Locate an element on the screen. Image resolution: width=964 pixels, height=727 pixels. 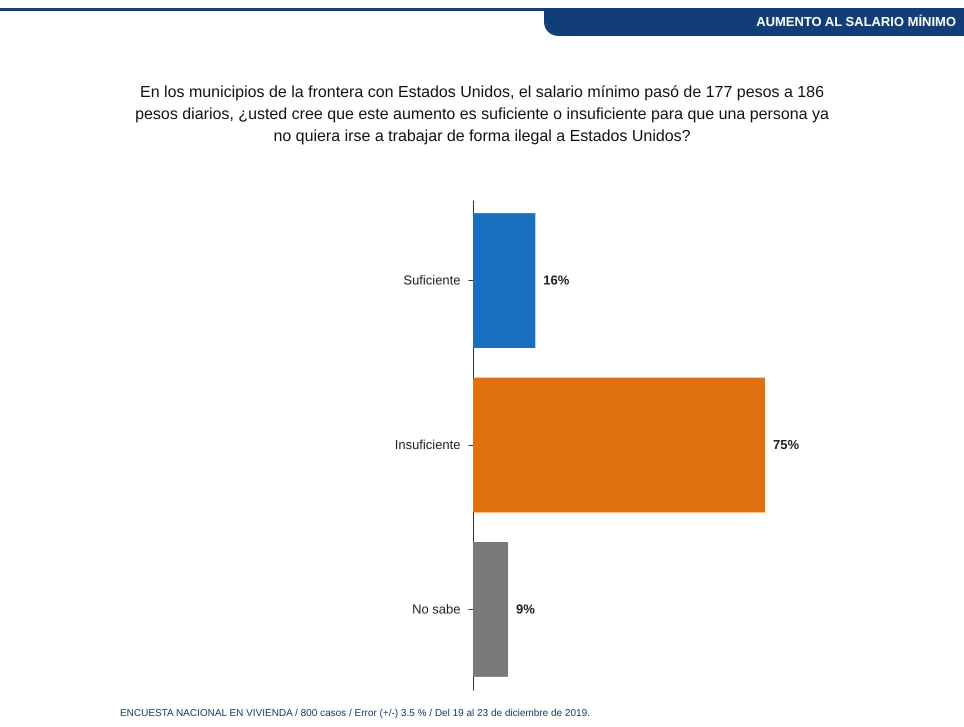
data-label: 16% is located at coordinates (556, 280).